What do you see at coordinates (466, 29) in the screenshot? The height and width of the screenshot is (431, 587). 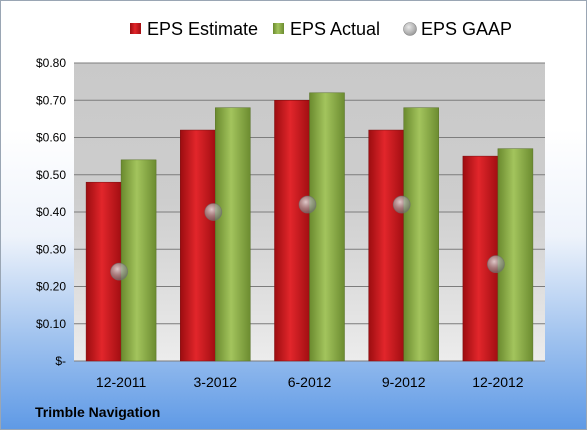 I see `legend-label: EPS GAAP` at bounding box center [466, 29].